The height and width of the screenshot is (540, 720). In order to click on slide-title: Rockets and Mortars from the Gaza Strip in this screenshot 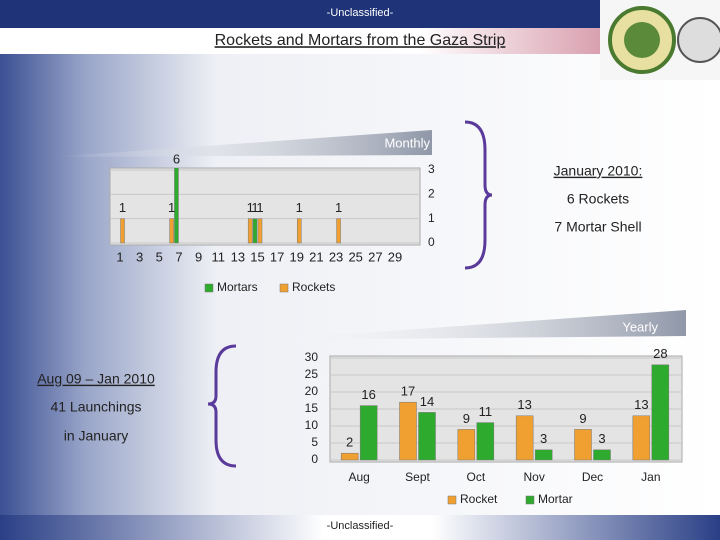, I will do `click(360, 40)`.